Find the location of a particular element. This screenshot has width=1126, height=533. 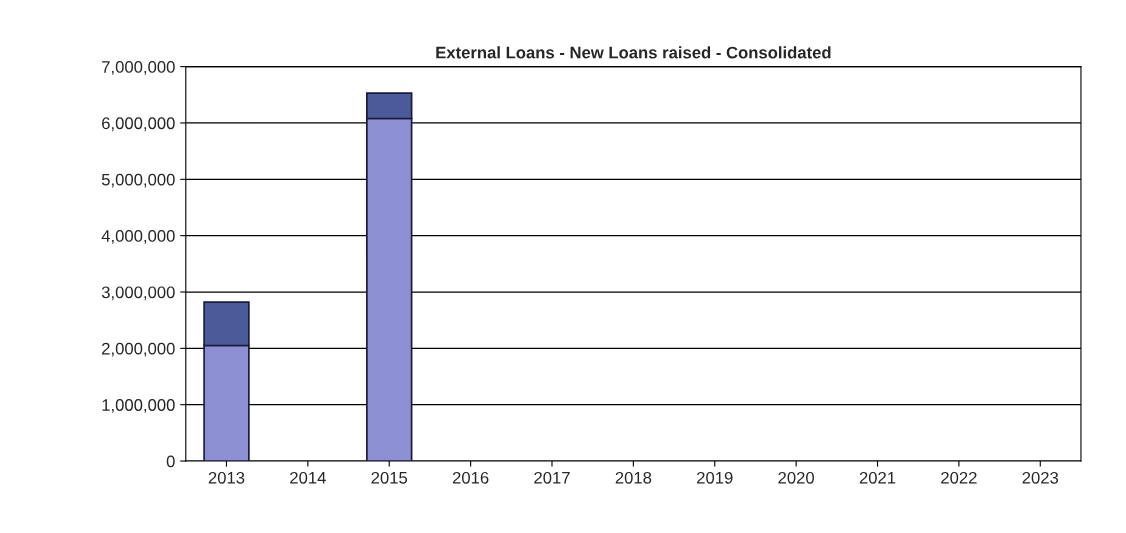

chart-title: External Loans - New Loans raised - Consolidated is located at coordinates (633, 52).